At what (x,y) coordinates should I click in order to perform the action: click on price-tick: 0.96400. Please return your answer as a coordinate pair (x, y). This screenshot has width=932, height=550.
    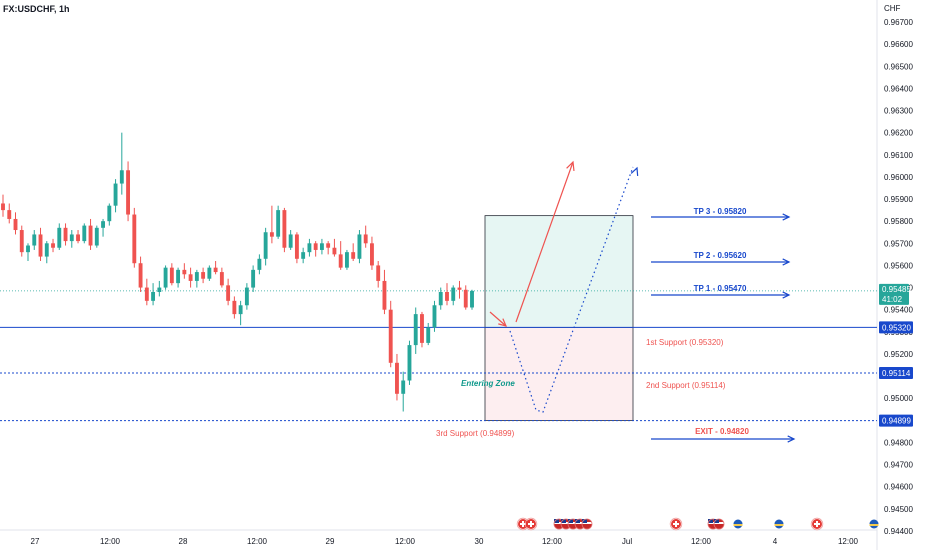
    Looking at the image, I should click on (898, 88).